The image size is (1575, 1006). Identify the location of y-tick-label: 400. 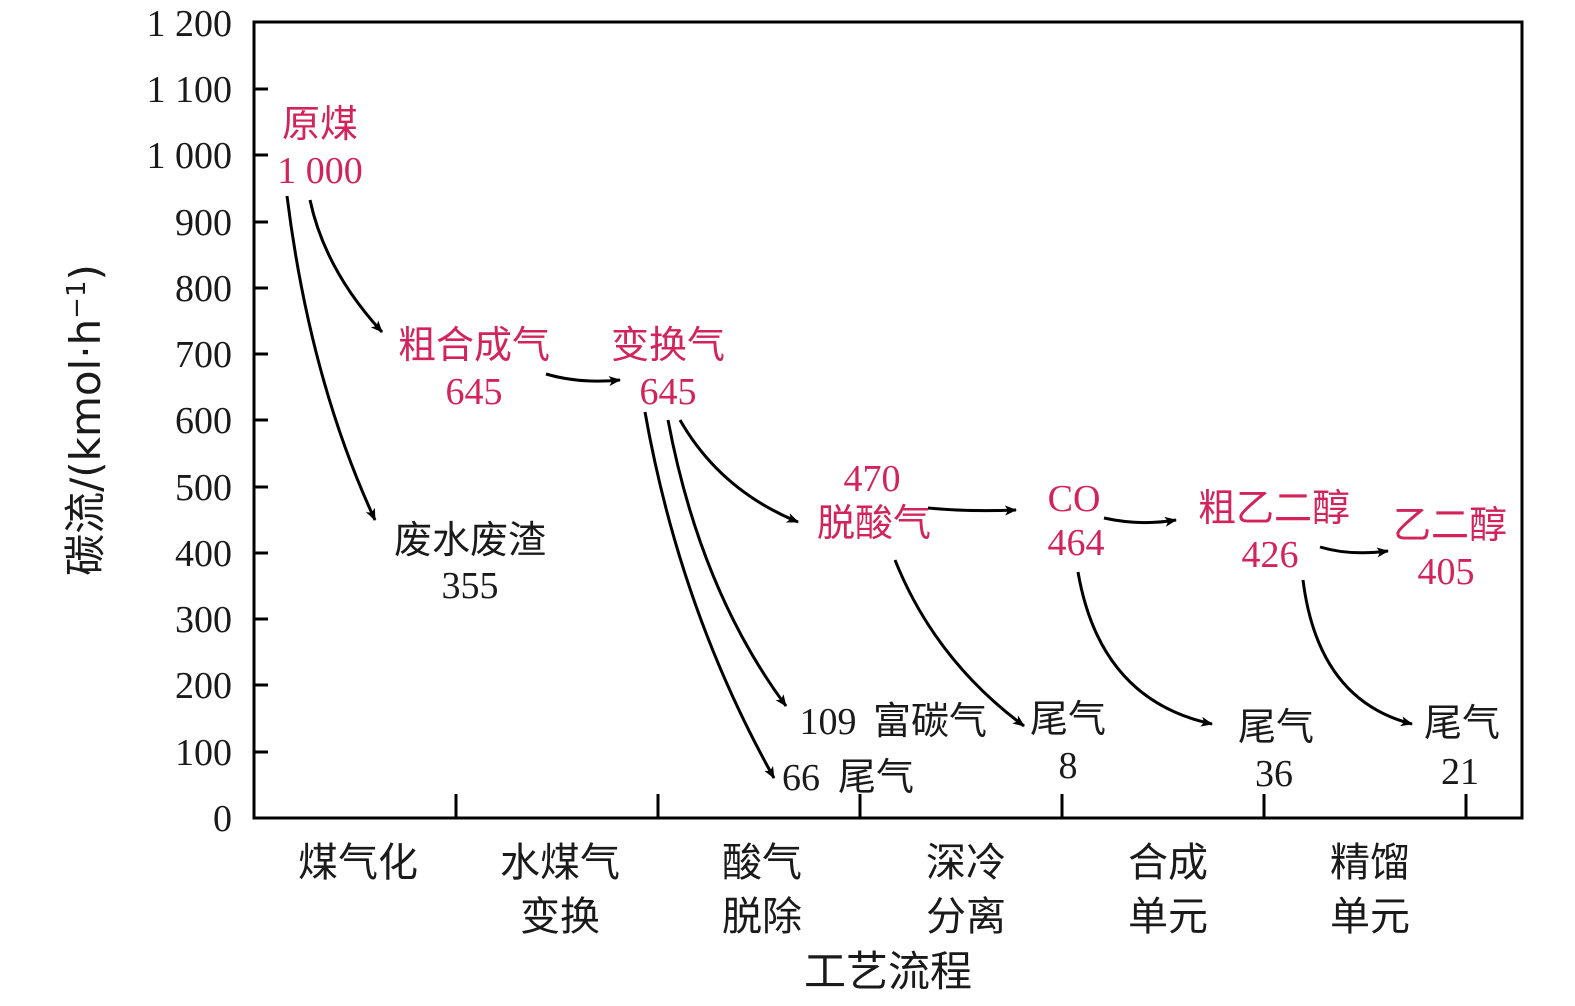
(203, 554).